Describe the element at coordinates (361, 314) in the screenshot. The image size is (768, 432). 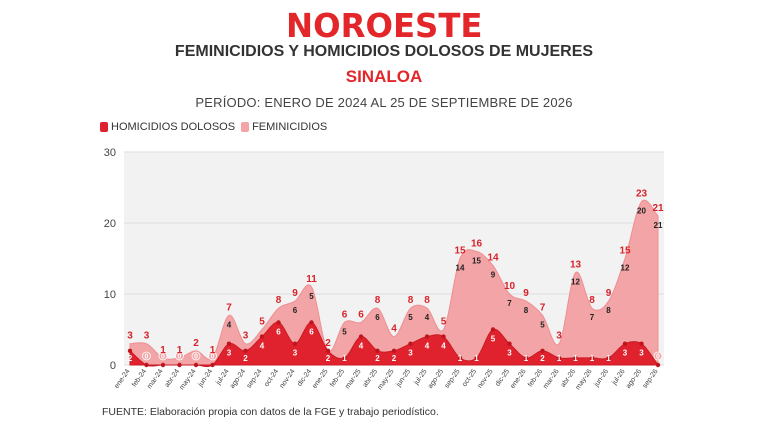
I see `data-label-total: 6` at that location.